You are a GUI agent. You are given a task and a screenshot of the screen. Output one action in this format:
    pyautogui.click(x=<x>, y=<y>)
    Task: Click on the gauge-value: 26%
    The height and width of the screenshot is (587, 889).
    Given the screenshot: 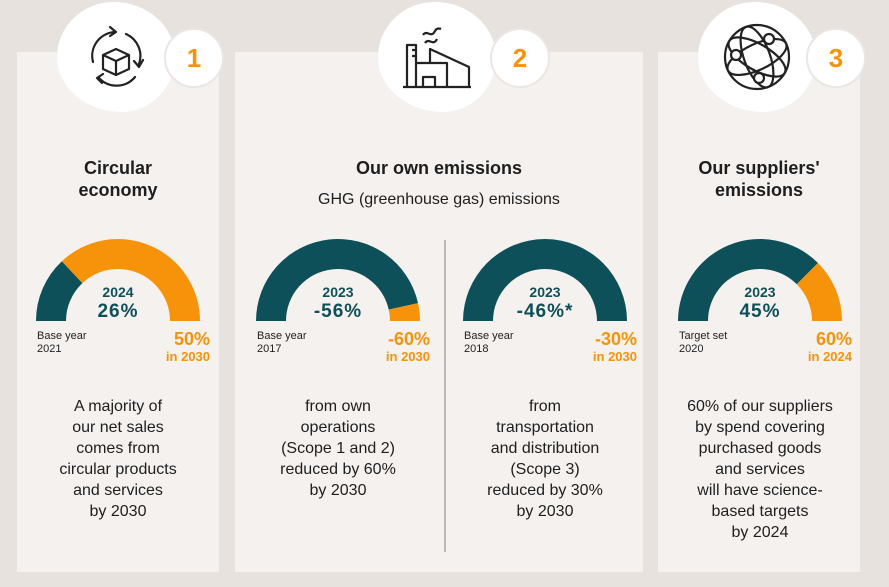 What is the action you would take?
    pyautogui.click(x=118, y=311)
    